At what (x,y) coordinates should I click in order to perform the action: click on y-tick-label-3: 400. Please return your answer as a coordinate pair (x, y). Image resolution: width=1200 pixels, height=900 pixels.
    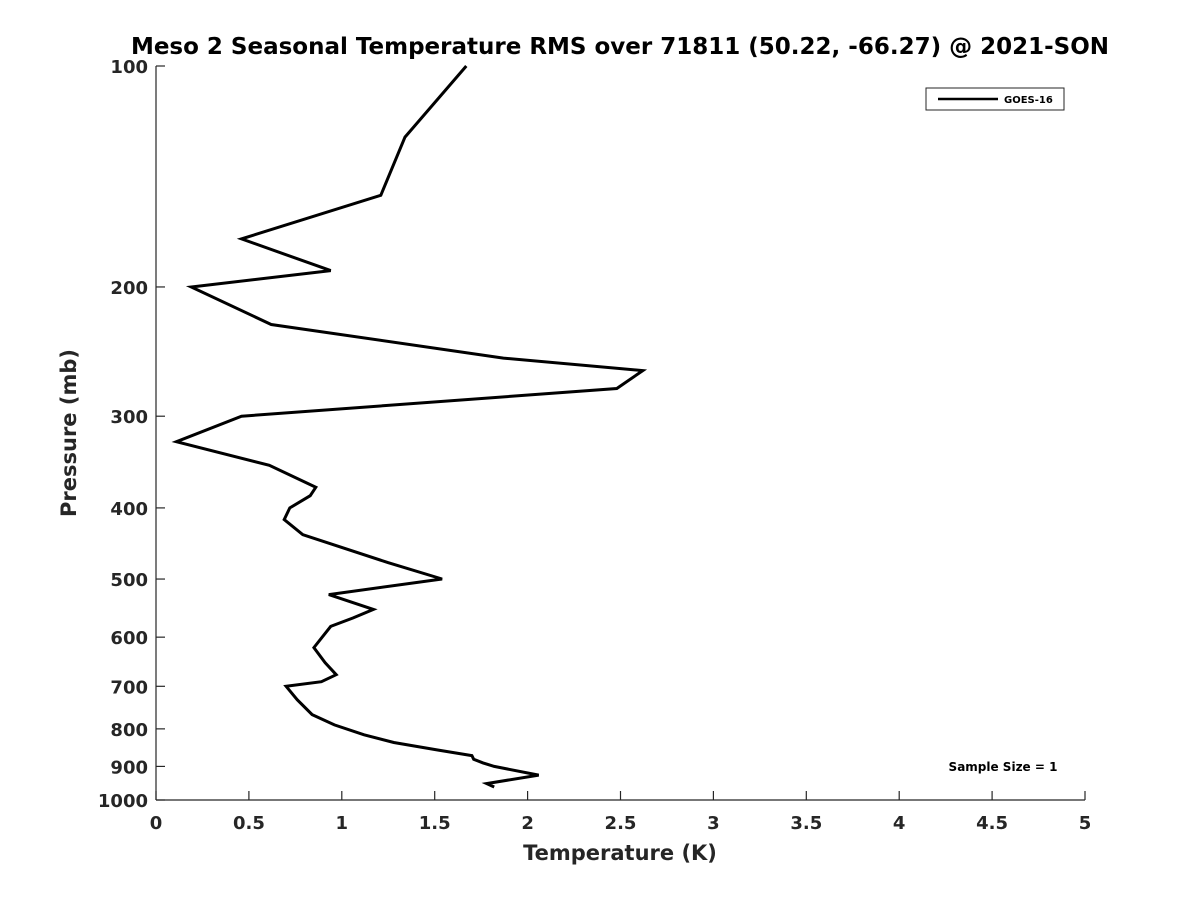
    Looking at the image, I should click on (129, 509).